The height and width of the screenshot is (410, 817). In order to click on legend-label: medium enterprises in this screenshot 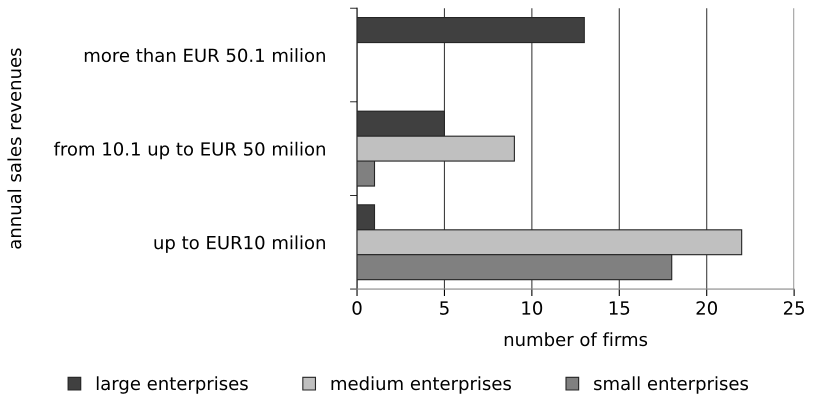, I will do `click(421, 385)`.